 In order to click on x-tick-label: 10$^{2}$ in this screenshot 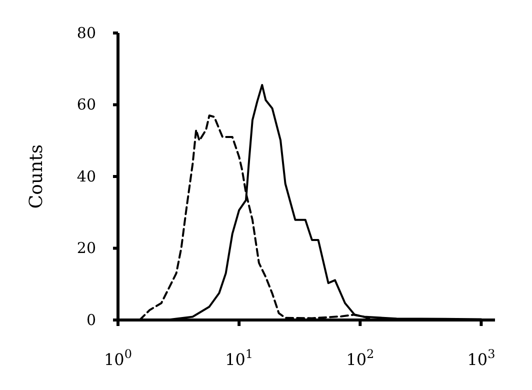, I will do `click(360, 358)`.